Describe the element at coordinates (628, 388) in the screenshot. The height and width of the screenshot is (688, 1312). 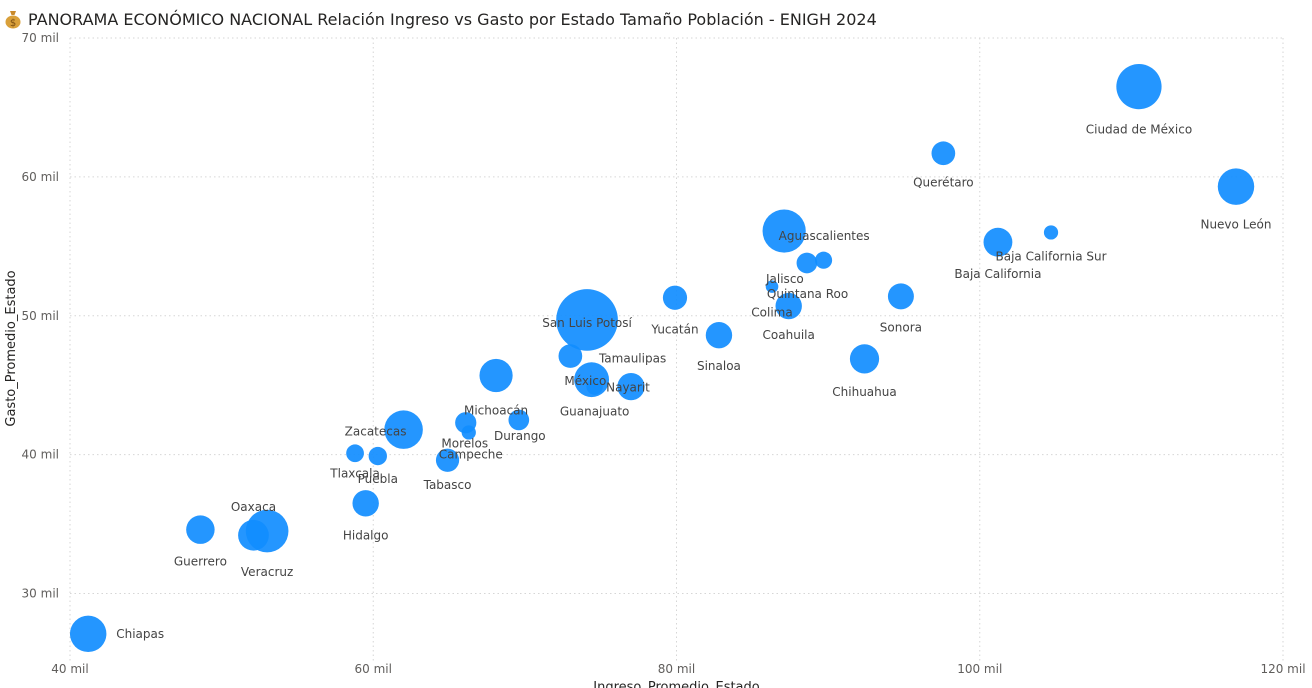
I see `data-label: Nayarit` at that location.